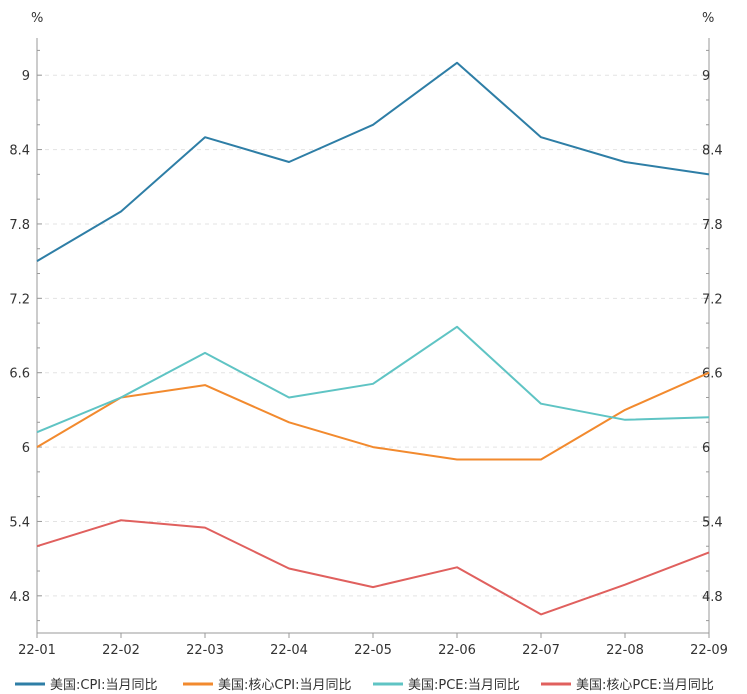  What do you see at coordinates (712, 597) in the screenshot?
I see `right-y-tick-label: 4.8` at bounding box center [712, 597].